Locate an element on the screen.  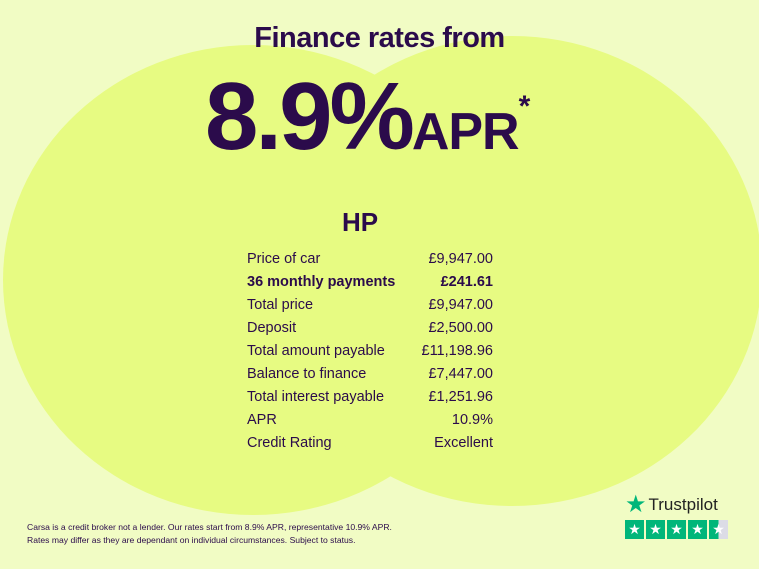
table-row: Balance to finance £7,447.00 is located at coordinates (370, 375).